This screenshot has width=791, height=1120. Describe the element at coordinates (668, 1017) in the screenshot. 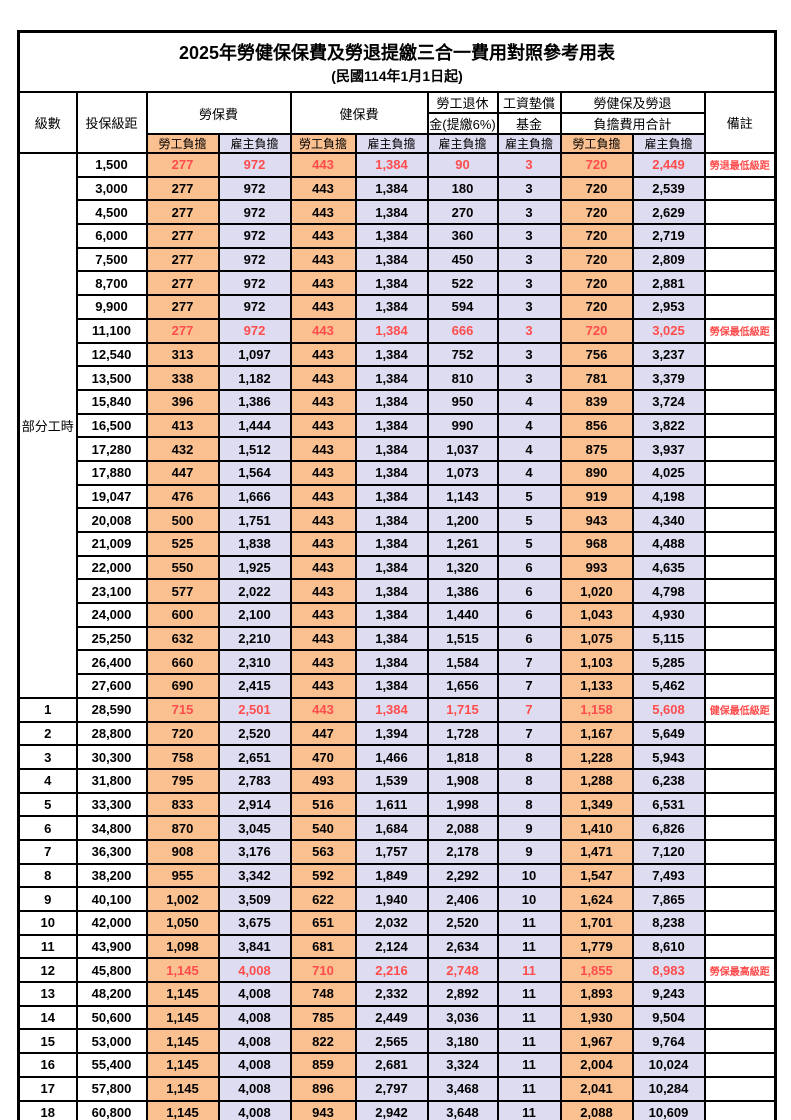

I see `value-cell: 9,504` at that location.